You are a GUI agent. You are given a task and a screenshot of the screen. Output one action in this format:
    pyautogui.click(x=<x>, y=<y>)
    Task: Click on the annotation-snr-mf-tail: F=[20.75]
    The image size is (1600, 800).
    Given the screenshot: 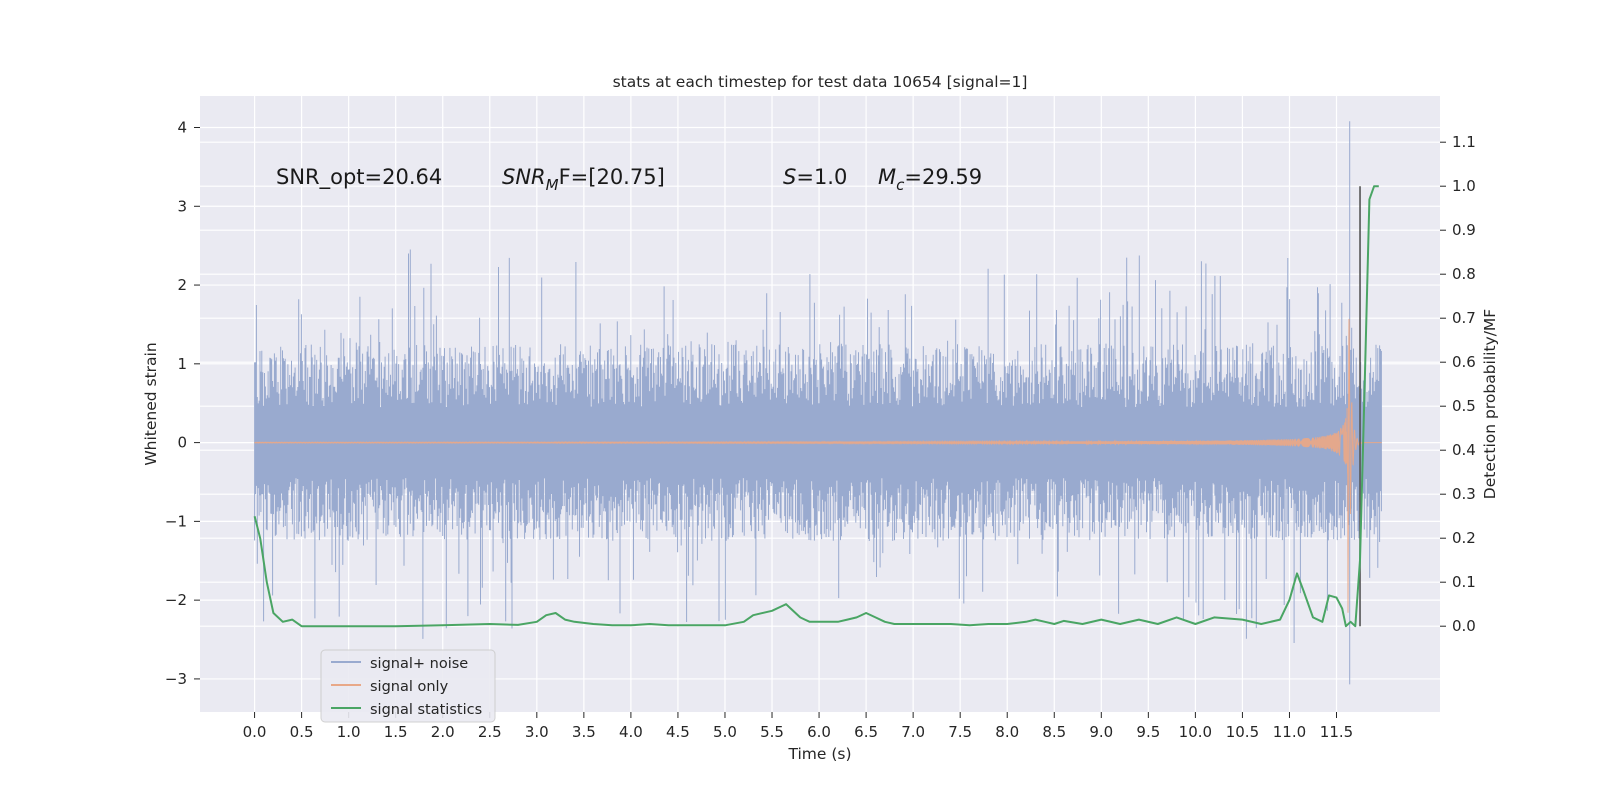 What is the action you would take?
    pyautogui.click(x=612, y=177)
    